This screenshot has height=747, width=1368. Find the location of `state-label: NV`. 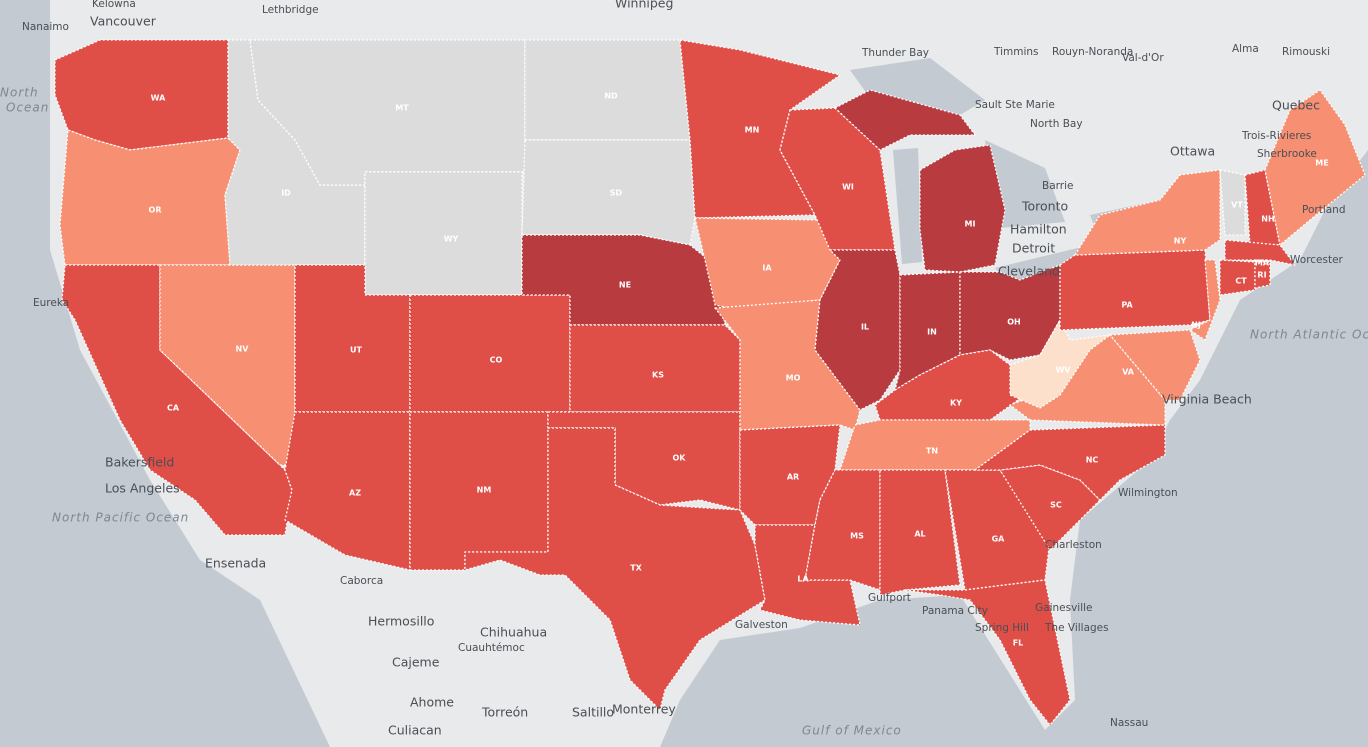

state-label: NV is located at coordinates (243, 349).